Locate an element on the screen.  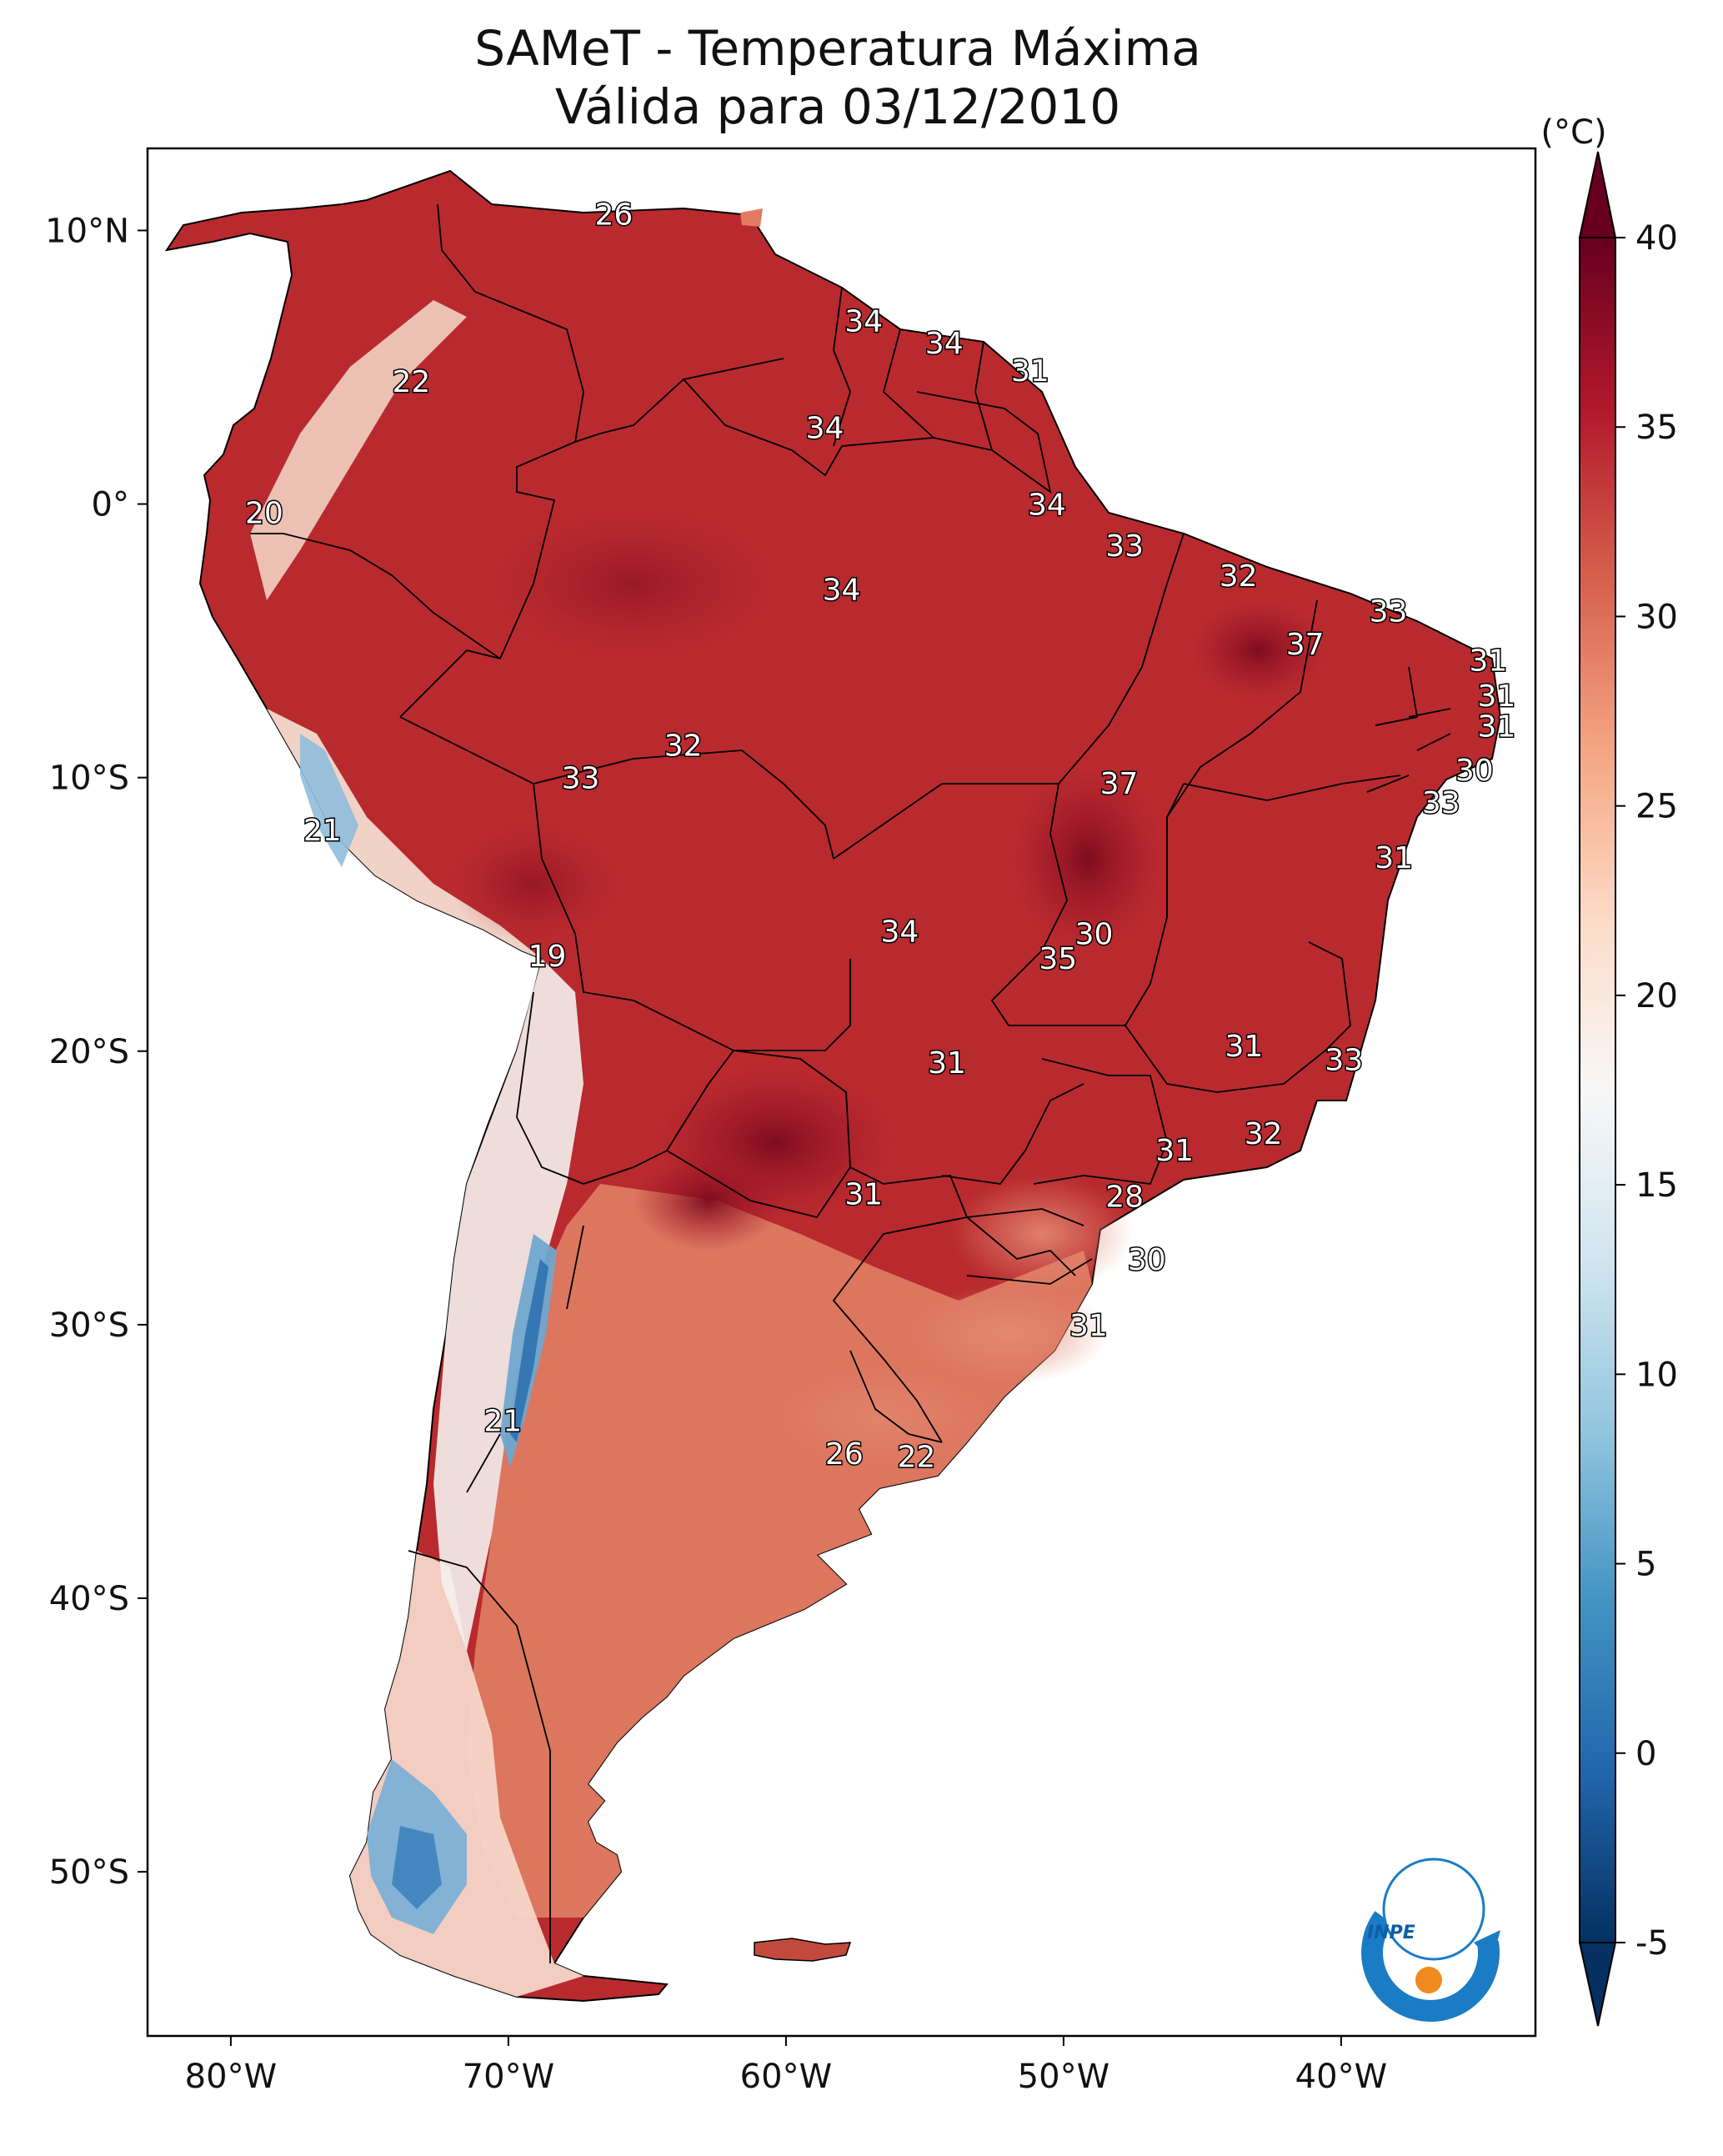
temperature-label: 28 is located at coordinates (1124, 1198).